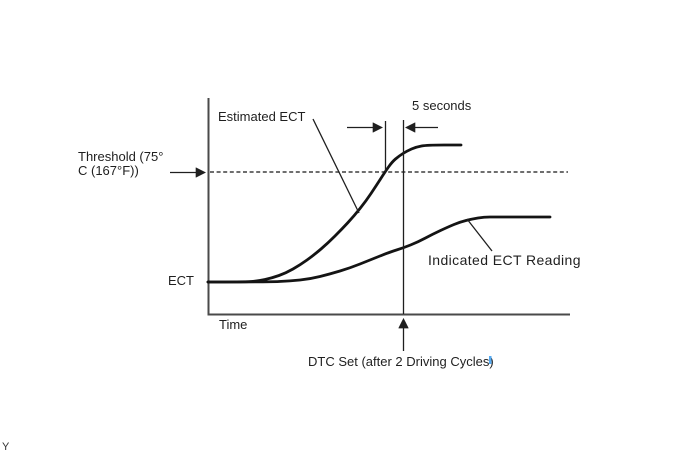  What do you see at coordinates (120, 156) in the screenshot?
I see `threshold-label-line1: Threshold (75°` at bounding box center [120, 156].